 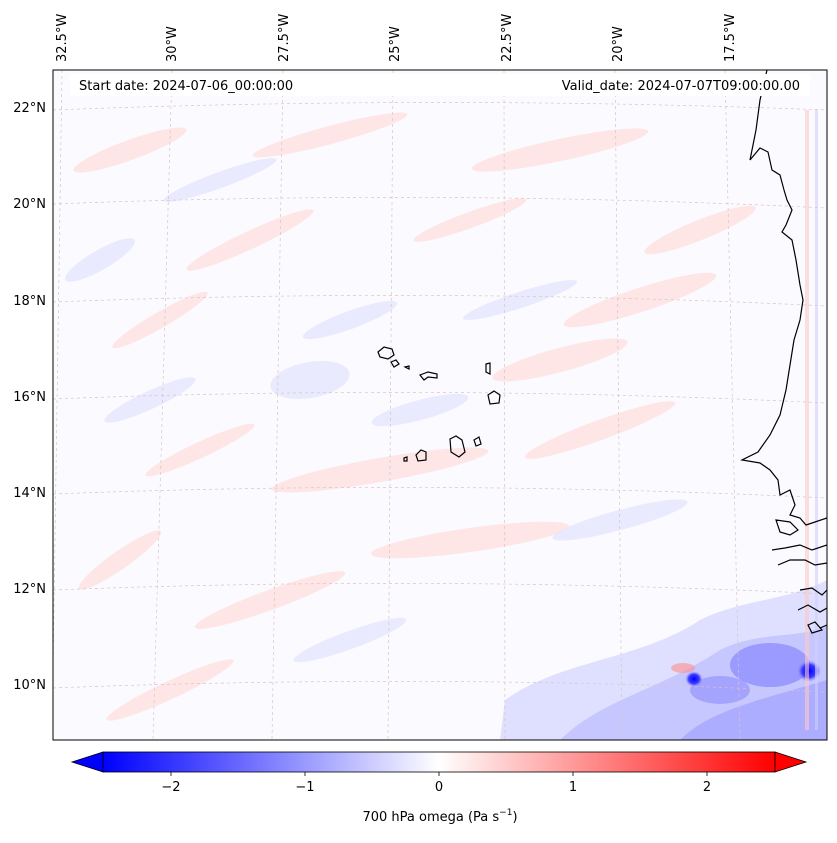 I want to click on lat-label-16n: 16°N, so click(x=29, y=397).